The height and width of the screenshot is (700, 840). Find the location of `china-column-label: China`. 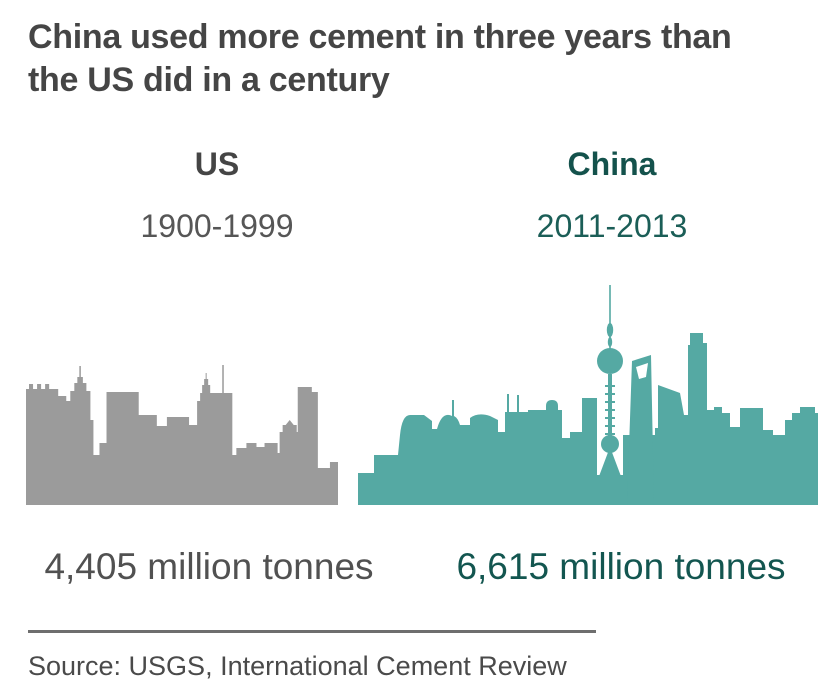

china-column-label: China is located at coordinates (612, 164).